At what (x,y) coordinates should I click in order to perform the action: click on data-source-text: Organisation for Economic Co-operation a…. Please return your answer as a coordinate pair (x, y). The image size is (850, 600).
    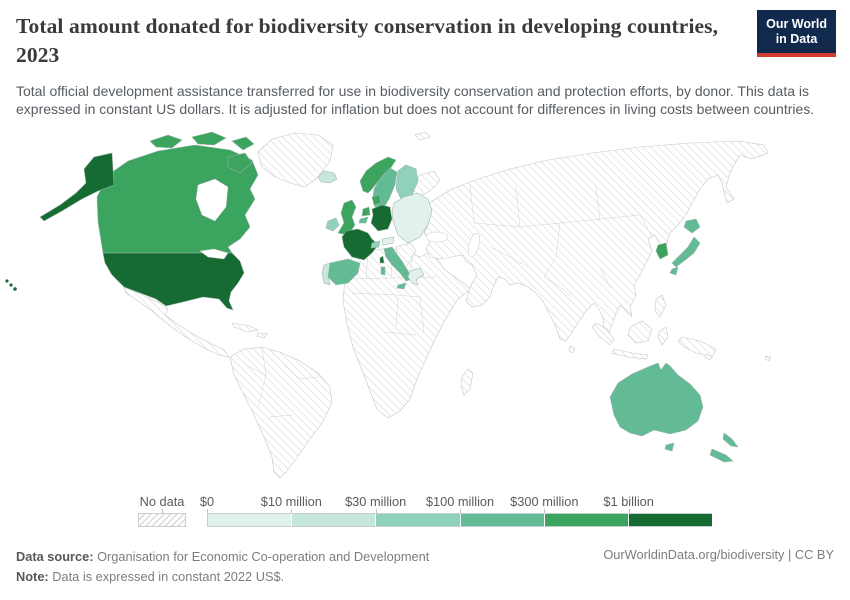
    Looking at the image, I should click on (263, 556).